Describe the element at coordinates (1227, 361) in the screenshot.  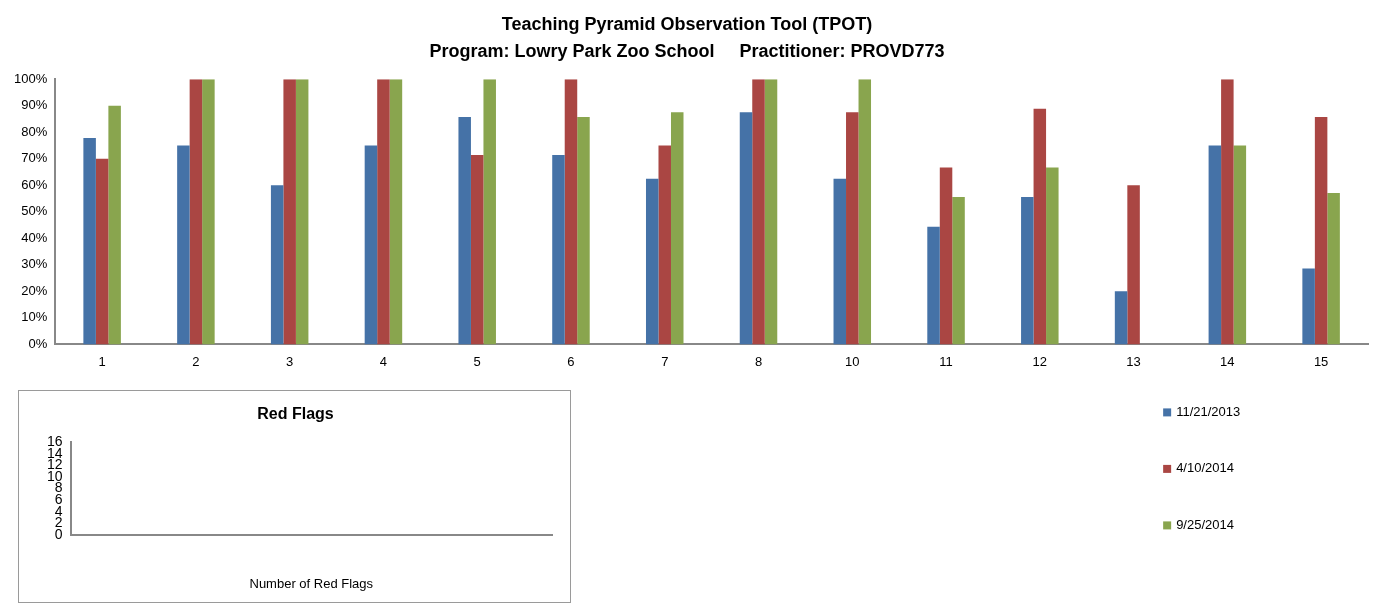
I see `x-tick-label: 14` at that location.